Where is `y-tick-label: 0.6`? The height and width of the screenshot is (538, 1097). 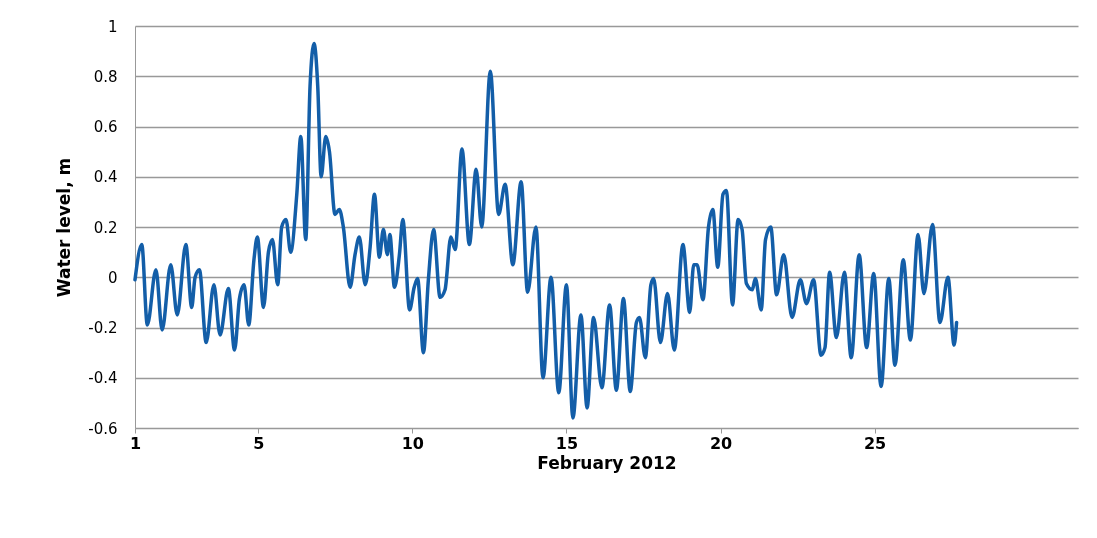
y-tick-label: 0.6 is located at coordinates (105, 127).